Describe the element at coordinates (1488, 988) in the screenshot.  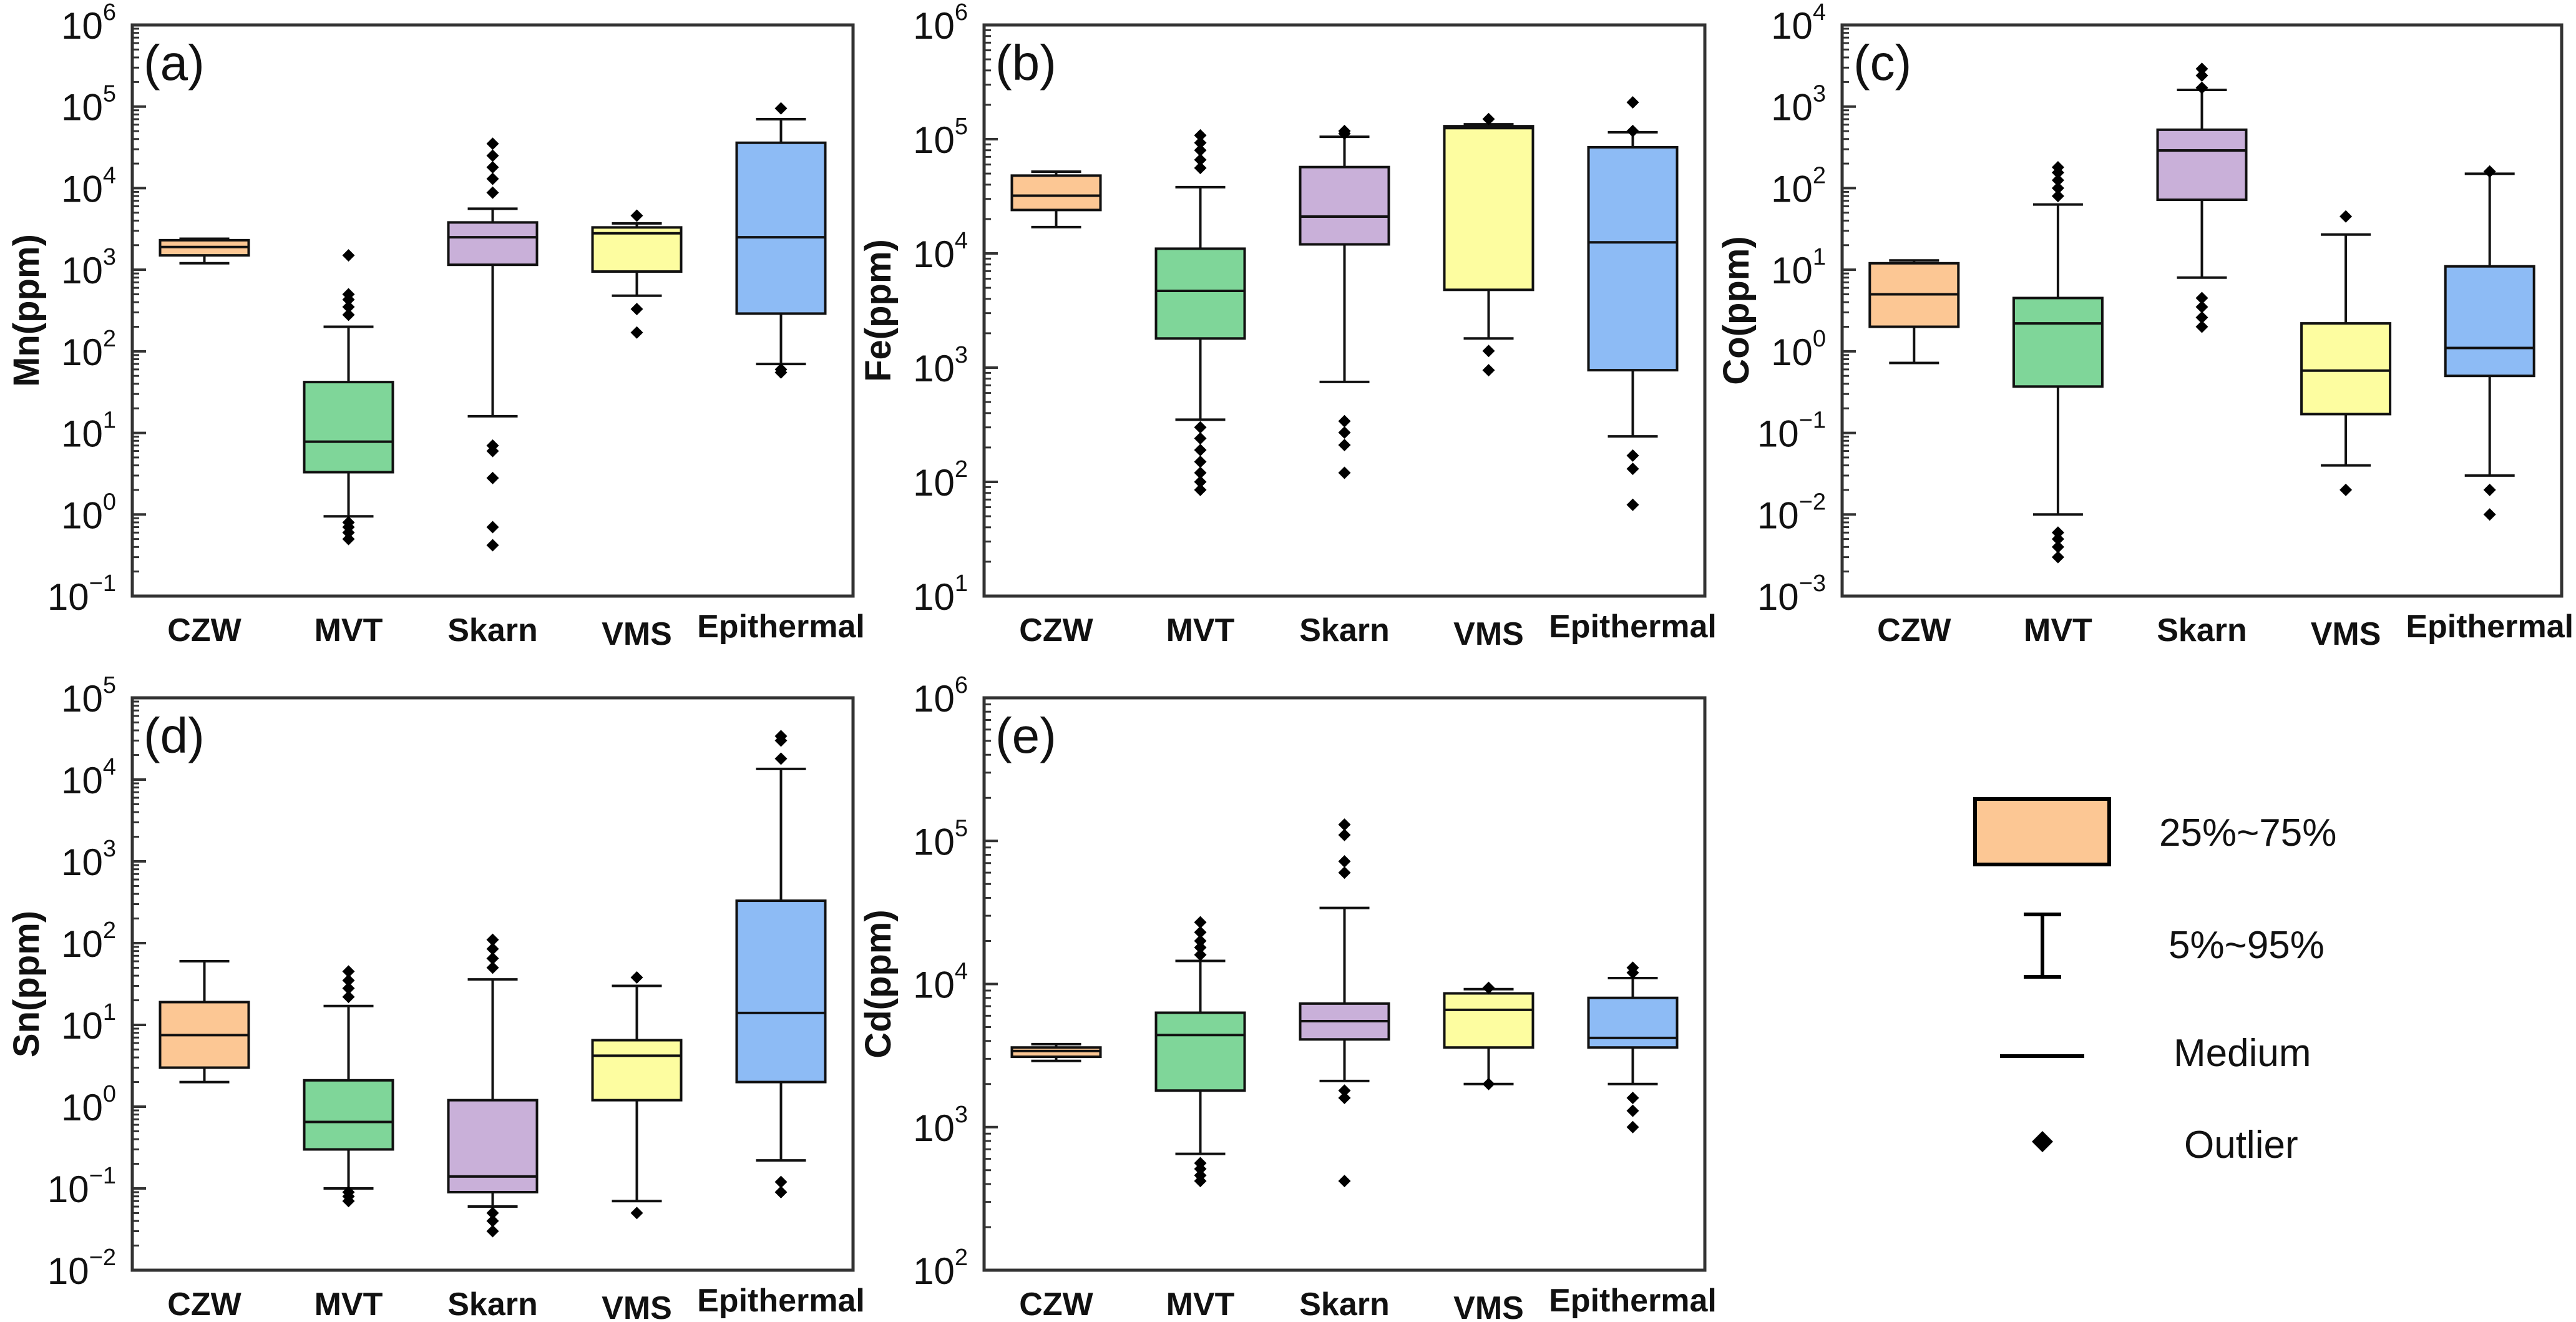
I see `panel-e-outlier-vms` at that location.